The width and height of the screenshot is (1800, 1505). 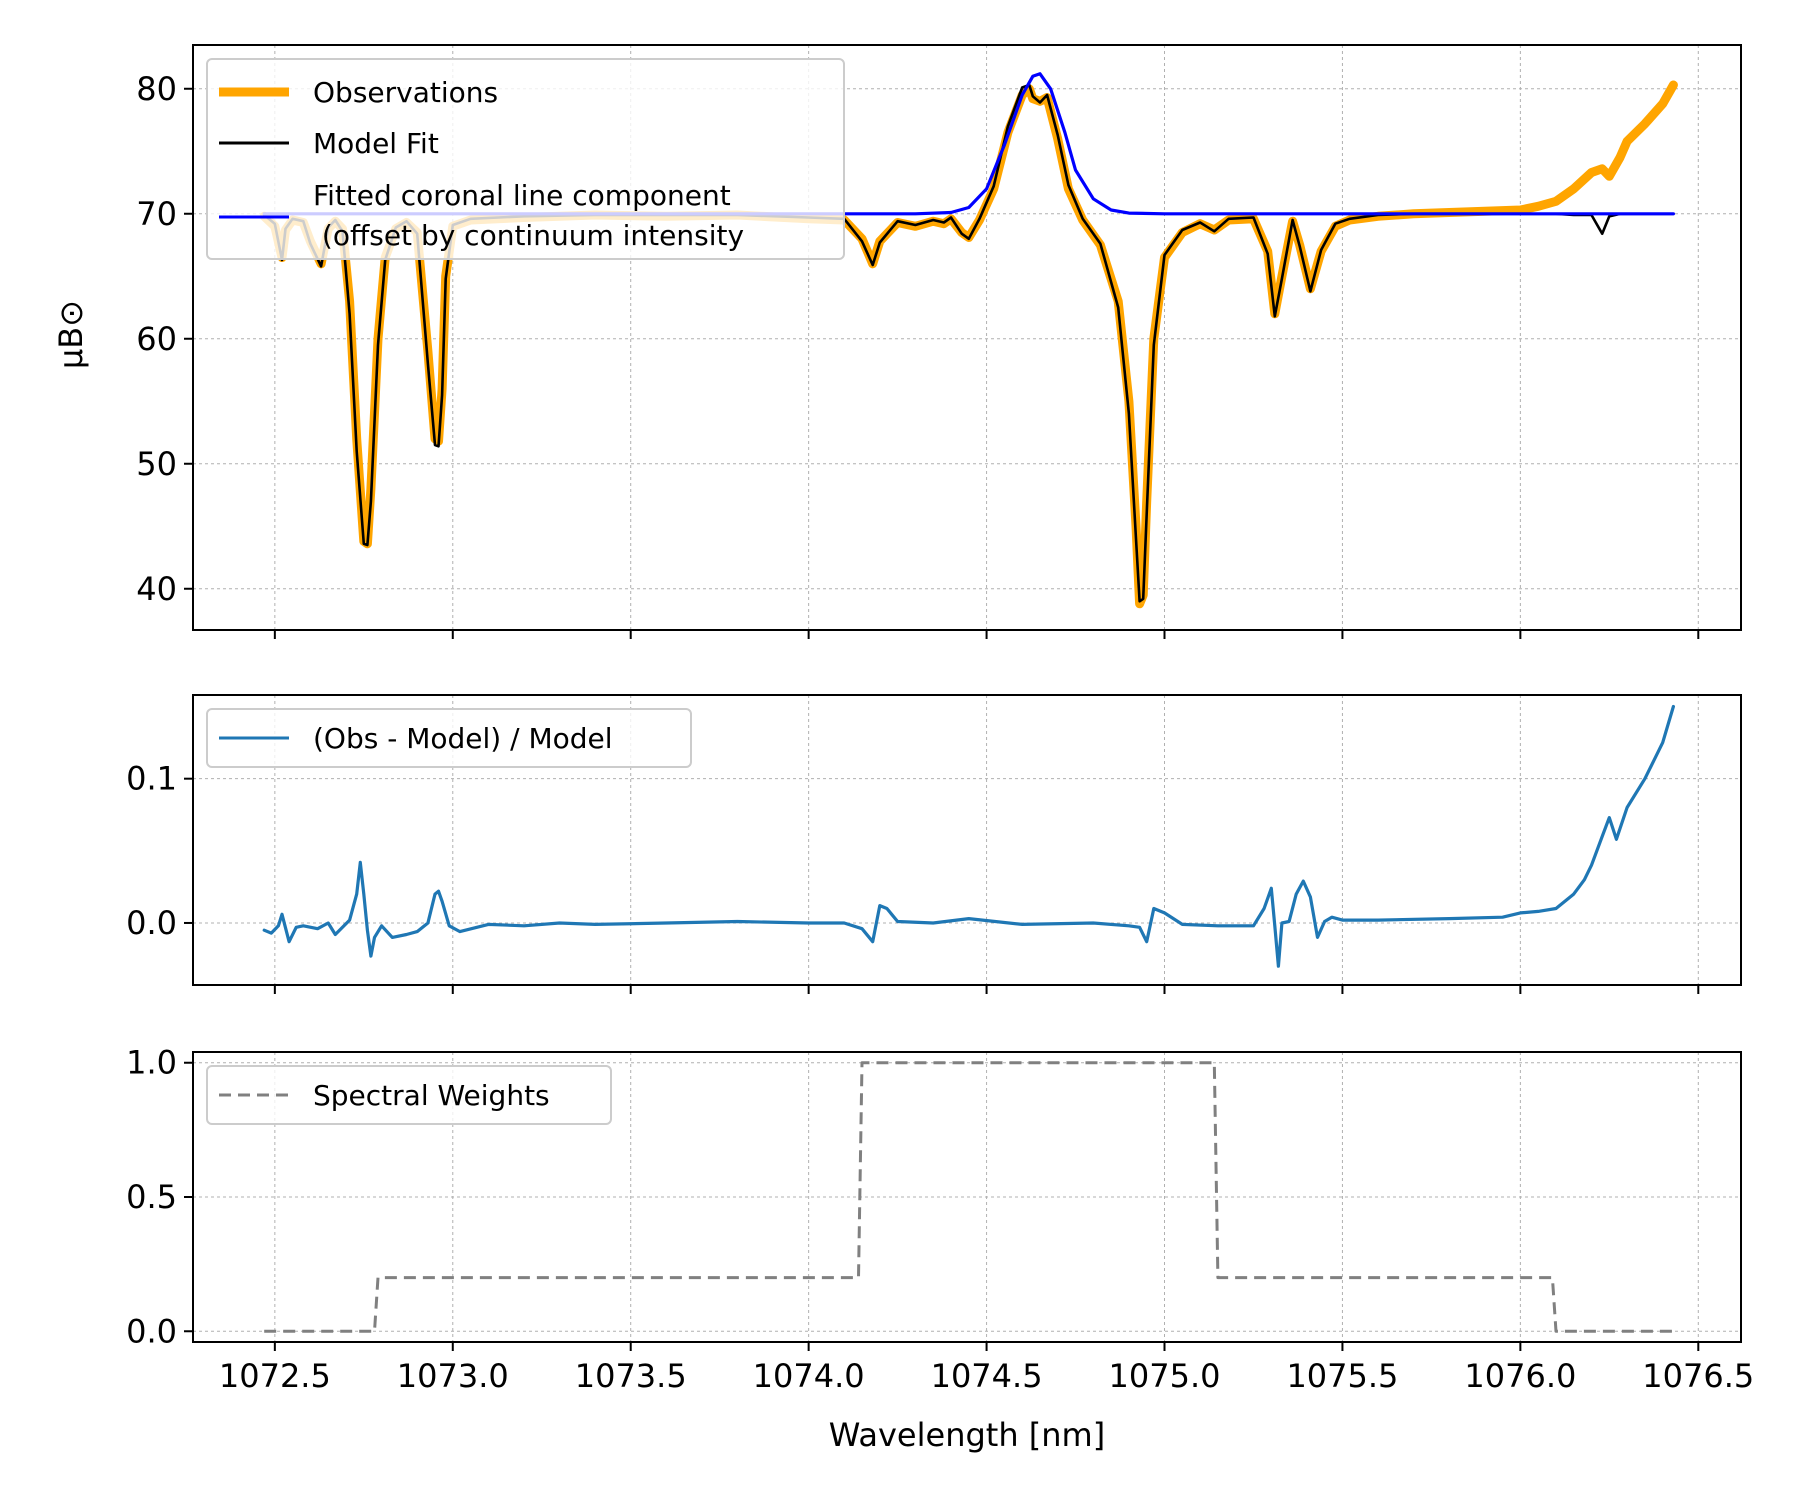 I want to click on top-ytick-label-0: 40, so click(x=156, y=589).